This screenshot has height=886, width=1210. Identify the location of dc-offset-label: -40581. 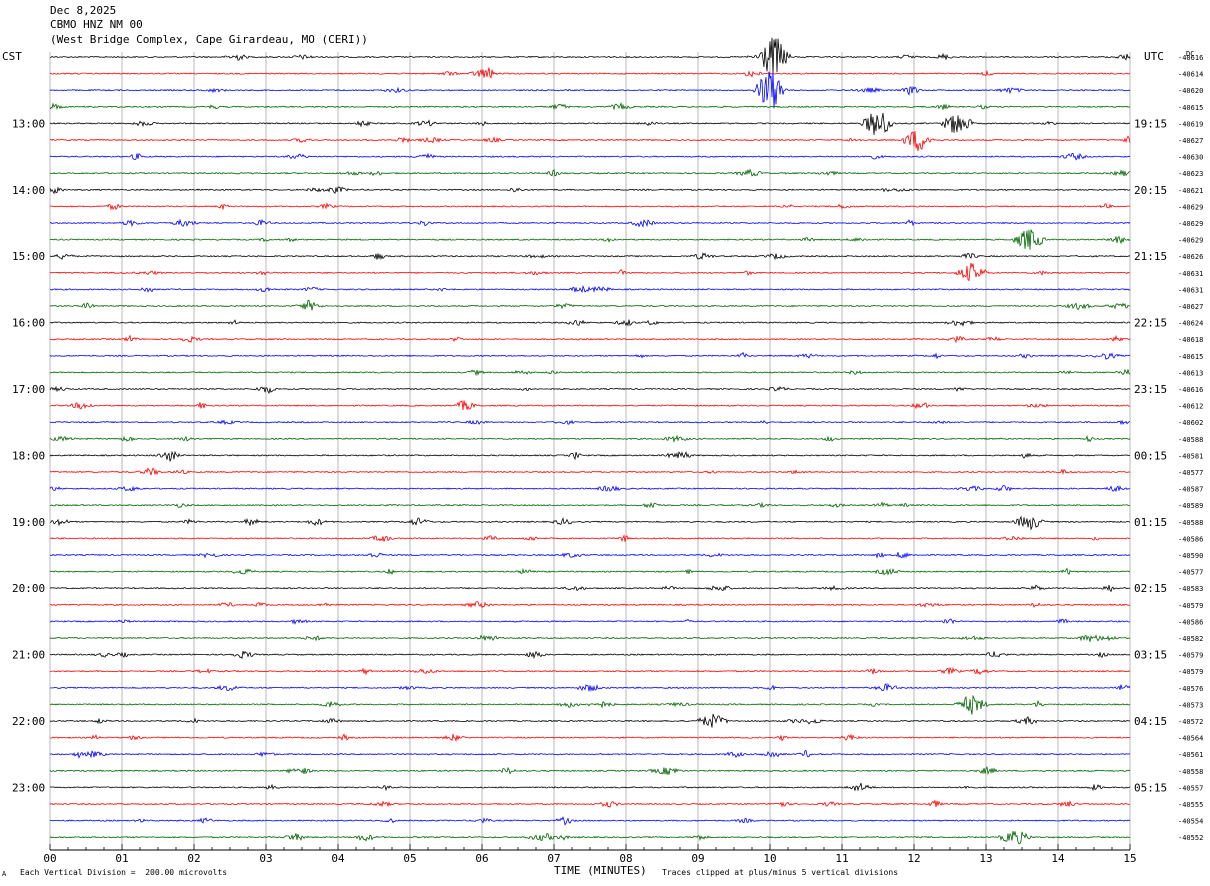
(1190, 456).